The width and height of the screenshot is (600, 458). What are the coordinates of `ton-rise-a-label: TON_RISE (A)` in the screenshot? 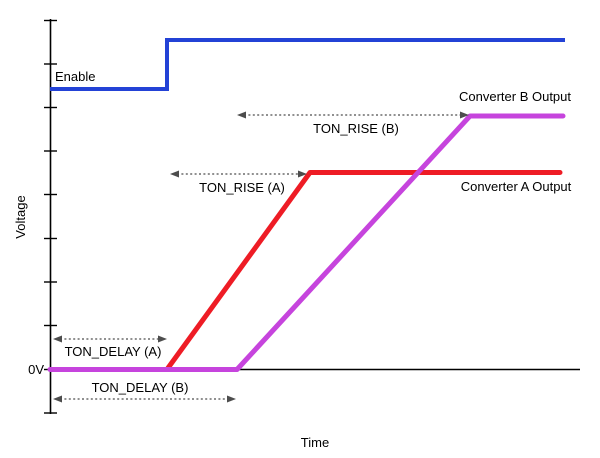 It's located at (242, 187).